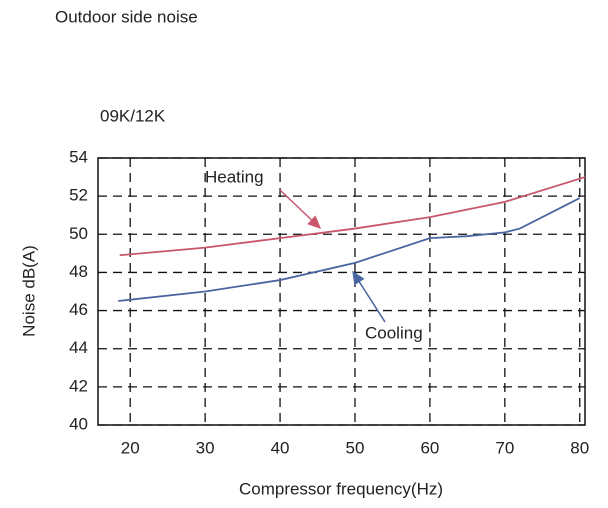 This screenshot has height=508, width=608. I want to click on x-tick-label: 80, so click(579, 447).